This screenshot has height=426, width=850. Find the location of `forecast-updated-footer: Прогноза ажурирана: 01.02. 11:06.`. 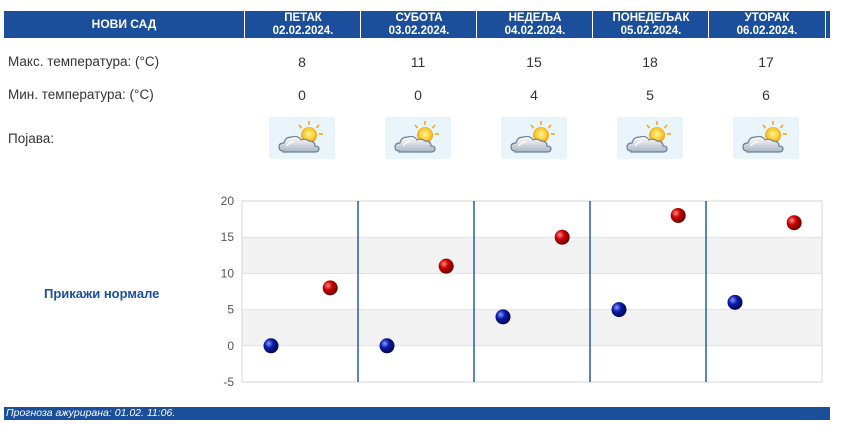

forecast-updated-footer: Прогноза ажурирана: 01.02. 11:06. is located at coordinates (417, 413).